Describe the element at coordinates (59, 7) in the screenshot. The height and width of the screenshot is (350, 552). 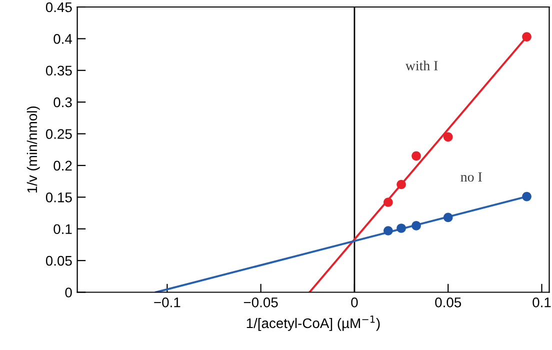
I see `y-tick-label: 0.45` at that location.